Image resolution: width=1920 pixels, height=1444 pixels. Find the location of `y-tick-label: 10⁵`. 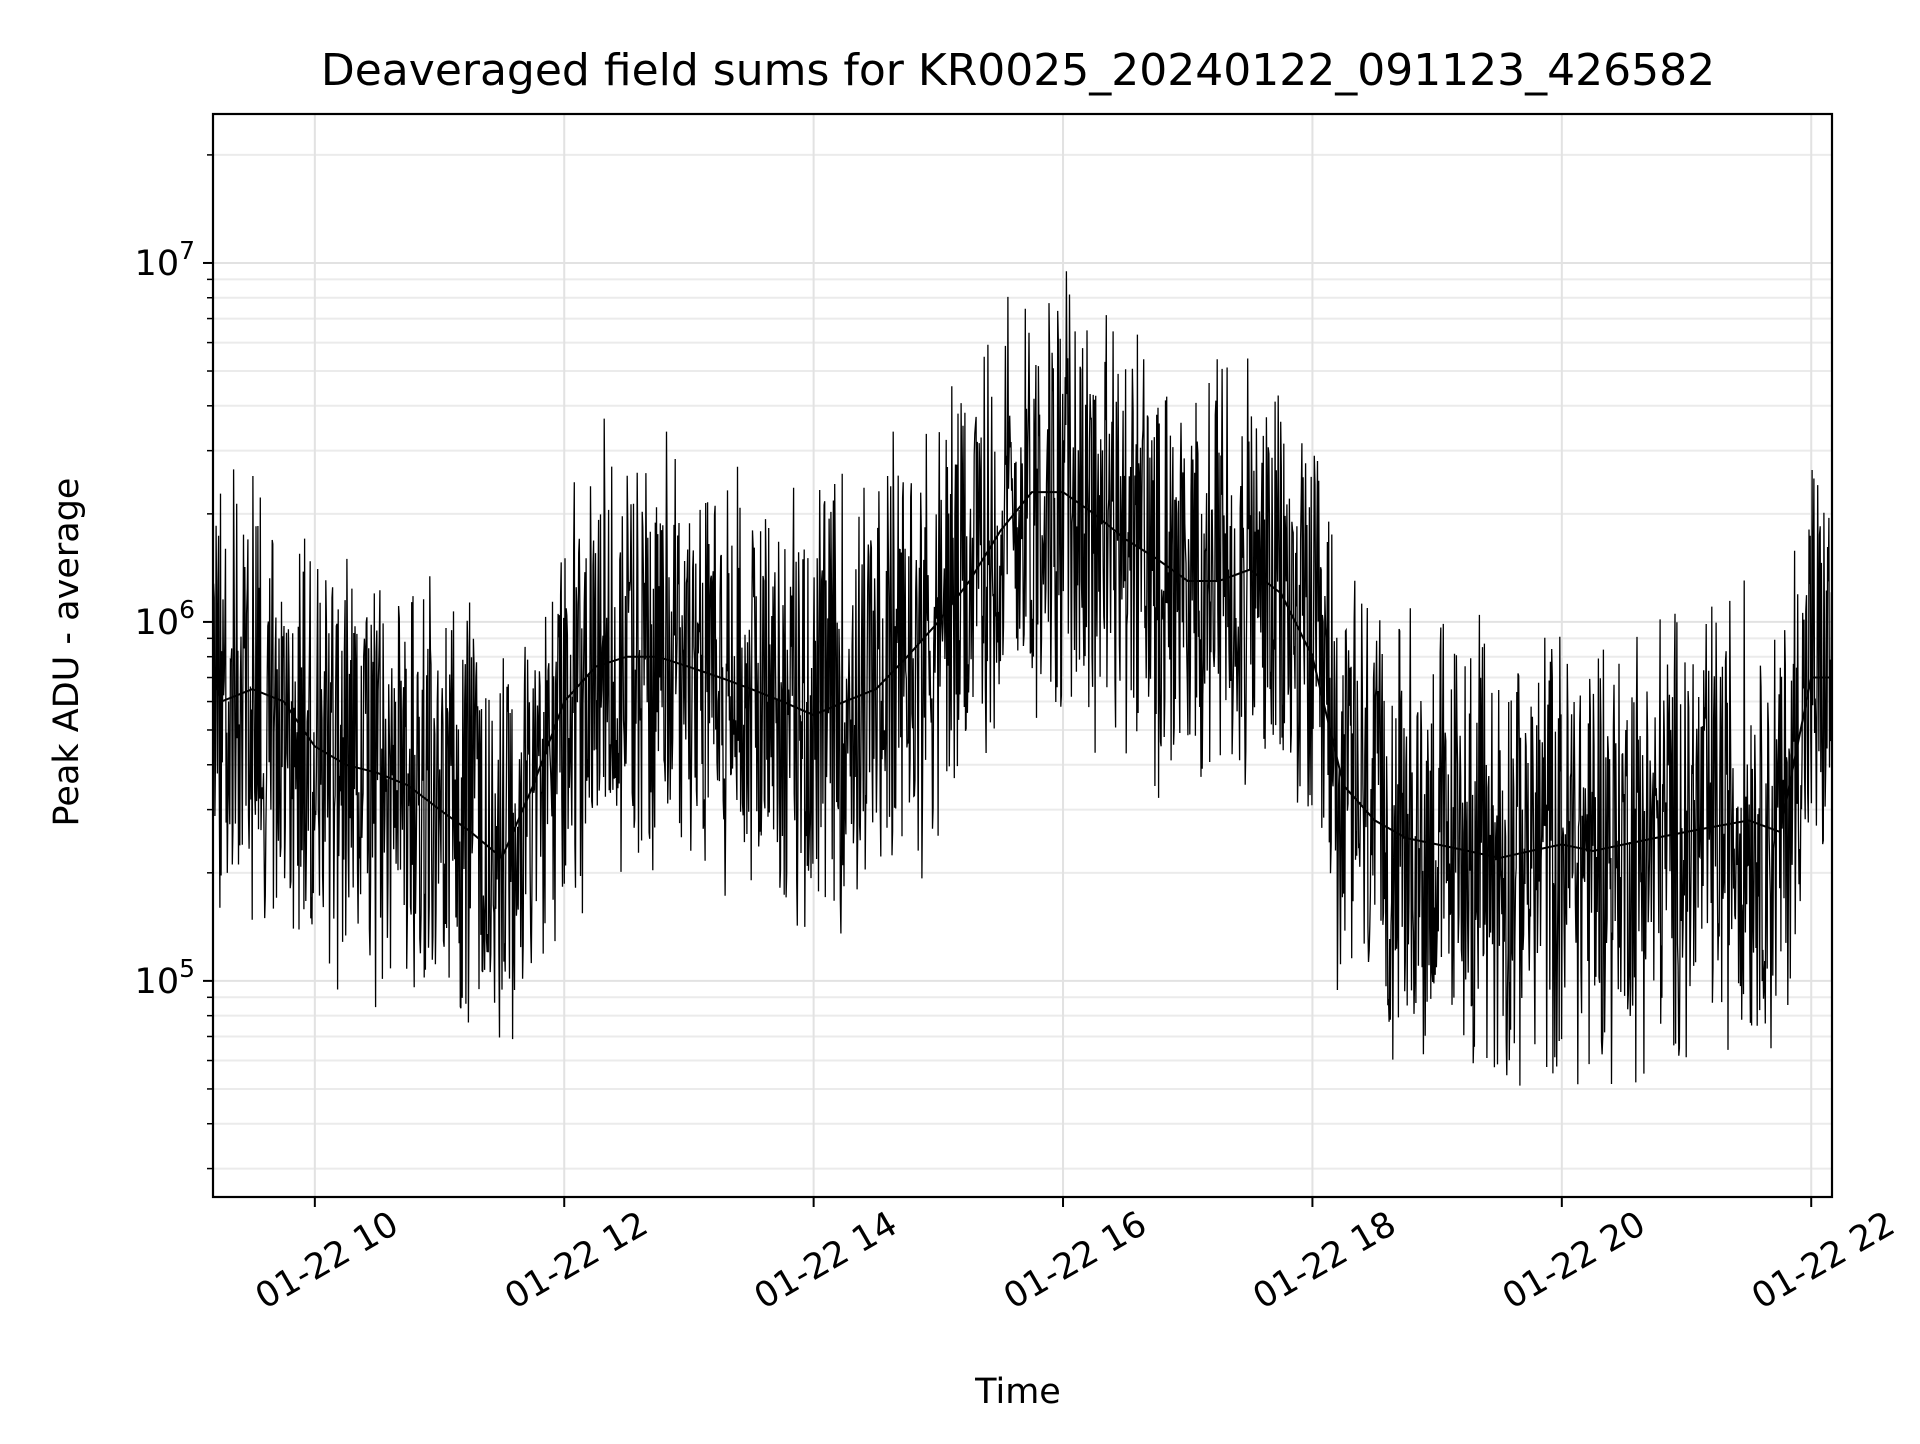

y-tick-label: 10⁵ is located at coordinates (165, 978).